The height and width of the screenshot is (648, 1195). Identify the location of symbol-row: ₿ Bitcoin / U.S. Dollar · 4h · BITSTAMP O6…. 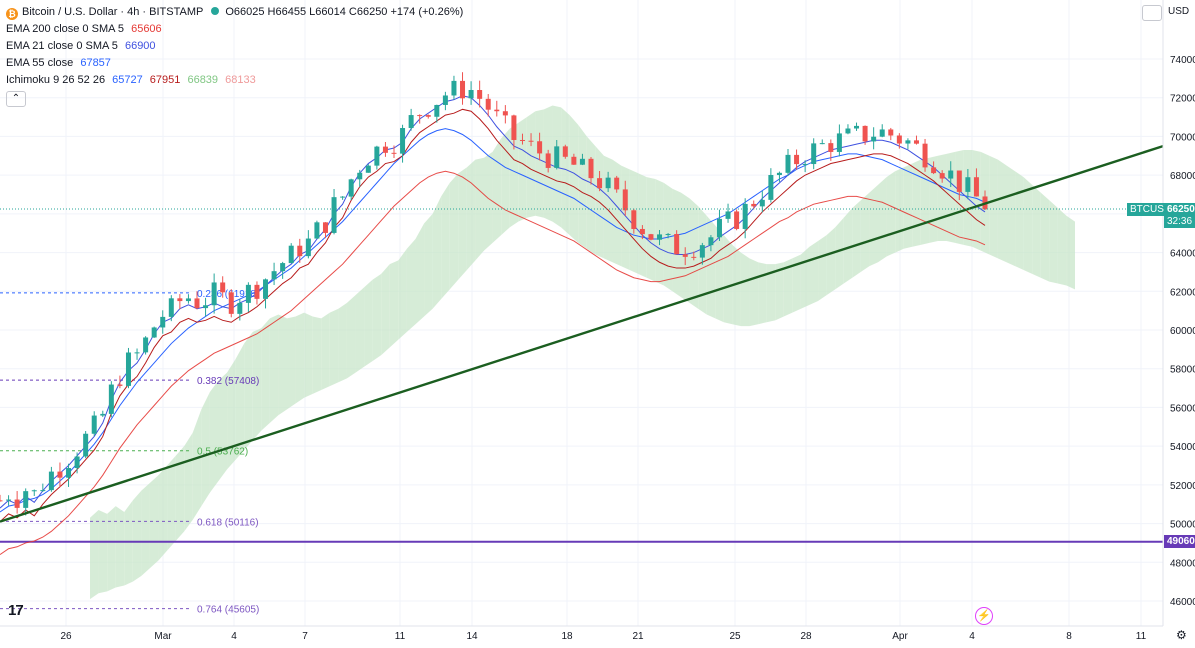
(234, 12).